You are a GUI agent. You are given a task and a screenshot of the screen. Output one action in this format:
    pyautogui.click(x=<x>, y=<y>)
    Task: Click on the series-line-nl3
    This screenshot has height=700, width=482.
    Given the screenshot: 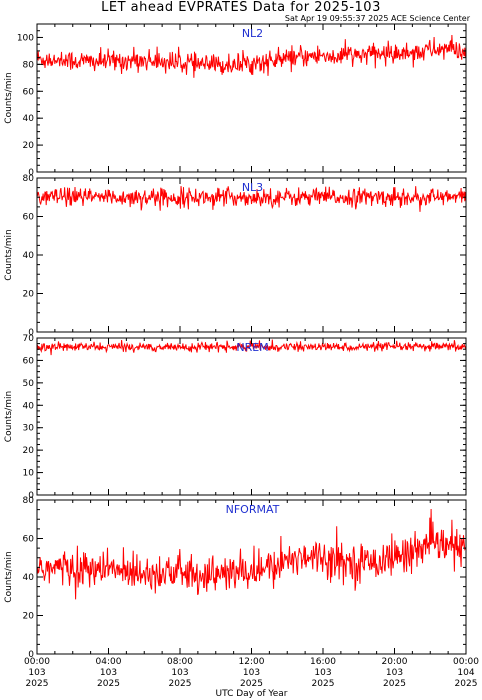 What is the action you would take?
    pyautogui.click(x=251, y=199)
    